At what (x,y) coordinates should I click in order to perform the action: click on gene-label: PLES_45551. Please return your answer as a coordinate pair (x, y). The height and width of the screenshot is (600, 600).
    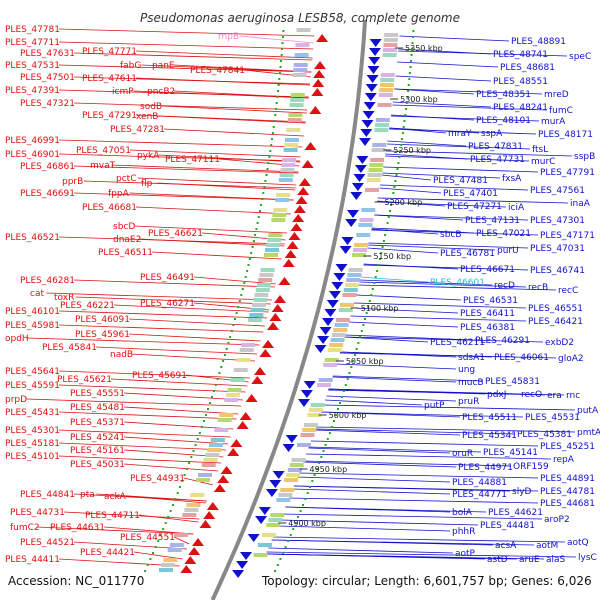
    Looking at the image, I should click on (97, 394).